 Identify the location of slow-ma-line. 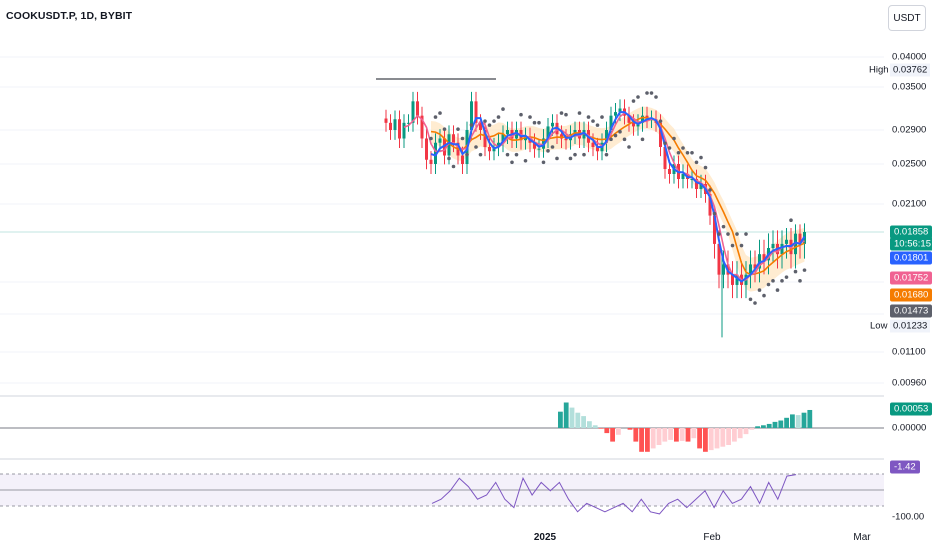
(617, 196).